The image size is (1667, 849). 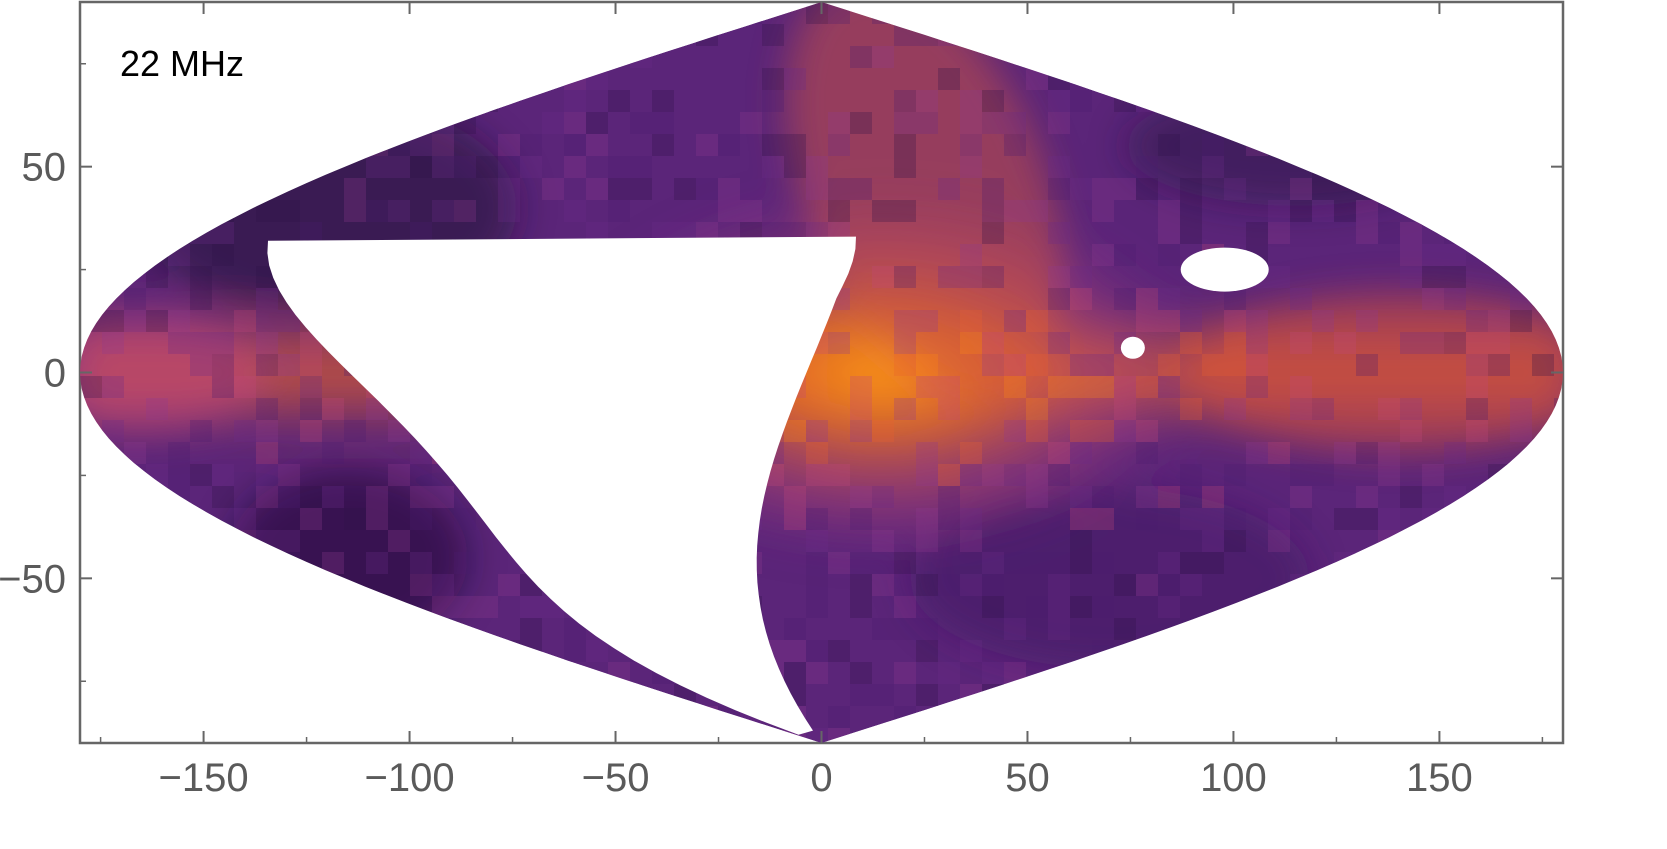 I want to click on north-spur, so click(x=924, y=199).